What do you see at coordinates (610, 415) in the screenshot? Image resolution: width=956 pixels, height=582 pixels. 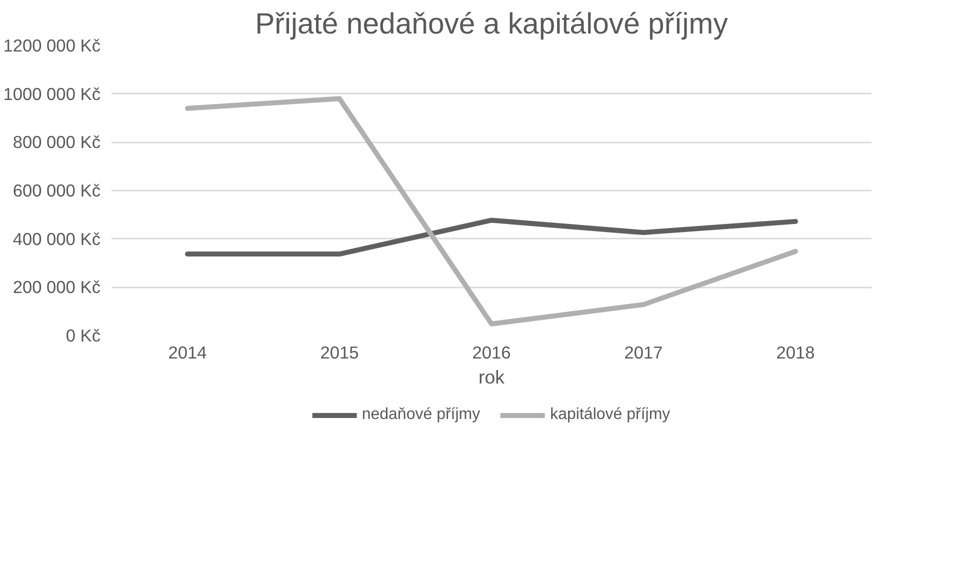 I see `legend-label: kapitálové příjmy` at bounding box center [610, 415].